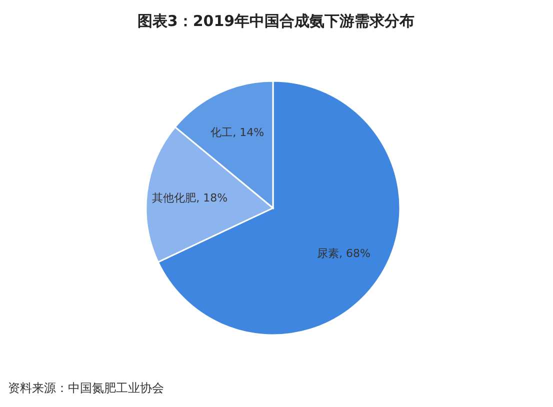 This screenshot has width=553, height=407. What do you see at coordinates (86, 388) in the screenshot?
I see `text: 资料来源：中国氮肥工业协会` at bounding box center [86, 388].